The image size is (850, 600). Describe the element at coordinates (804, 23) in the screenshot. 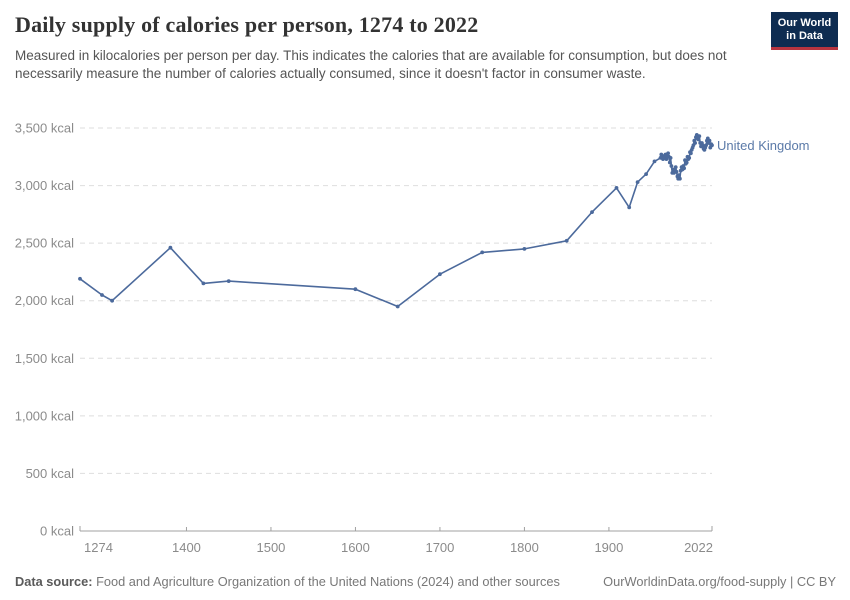

I see `logo-line1: Our World` at that location.